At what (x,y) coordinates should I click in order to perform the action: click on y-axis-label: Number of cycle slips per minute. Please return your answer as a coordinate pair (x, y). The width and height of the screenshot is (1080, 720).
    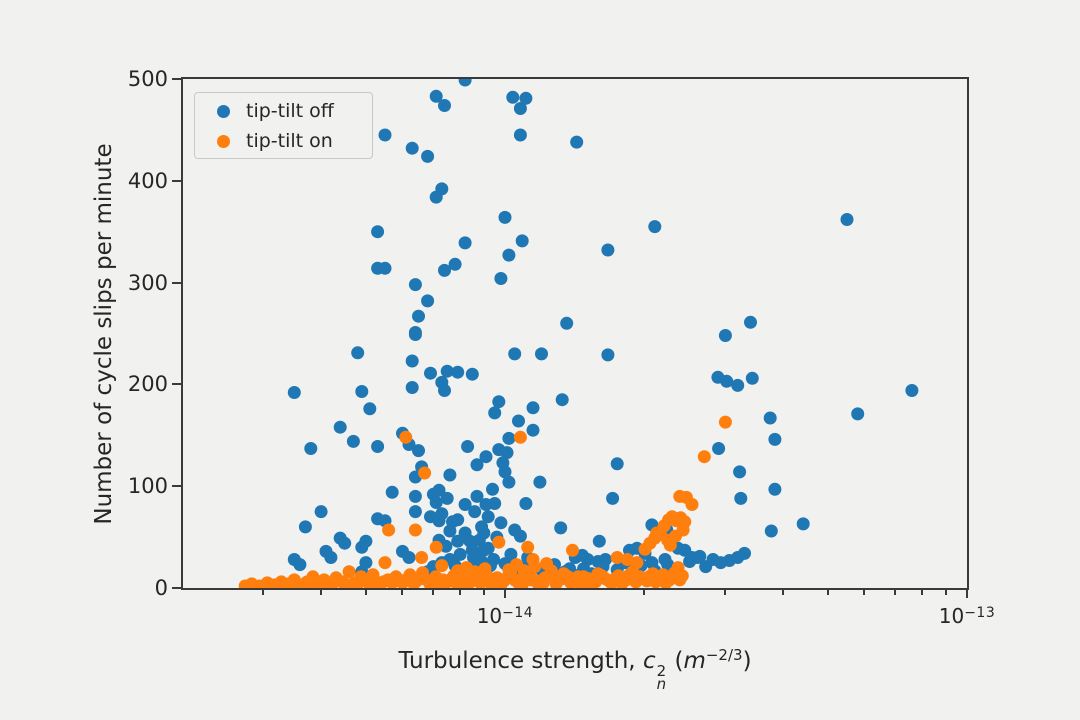
    Looking at the image, I should click on (104, 334).